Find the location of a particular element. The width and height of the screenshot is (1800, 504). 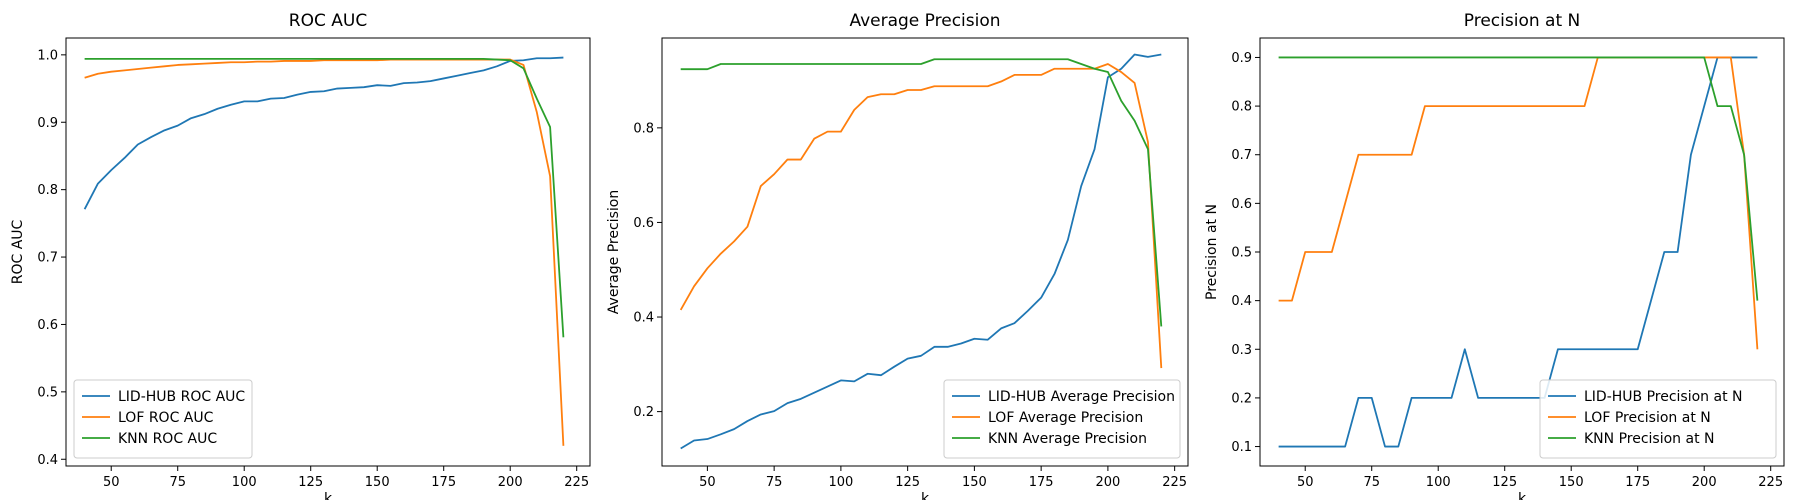

legend-label: LID-HUB ROC AUC is located at coordinates (181, 397).